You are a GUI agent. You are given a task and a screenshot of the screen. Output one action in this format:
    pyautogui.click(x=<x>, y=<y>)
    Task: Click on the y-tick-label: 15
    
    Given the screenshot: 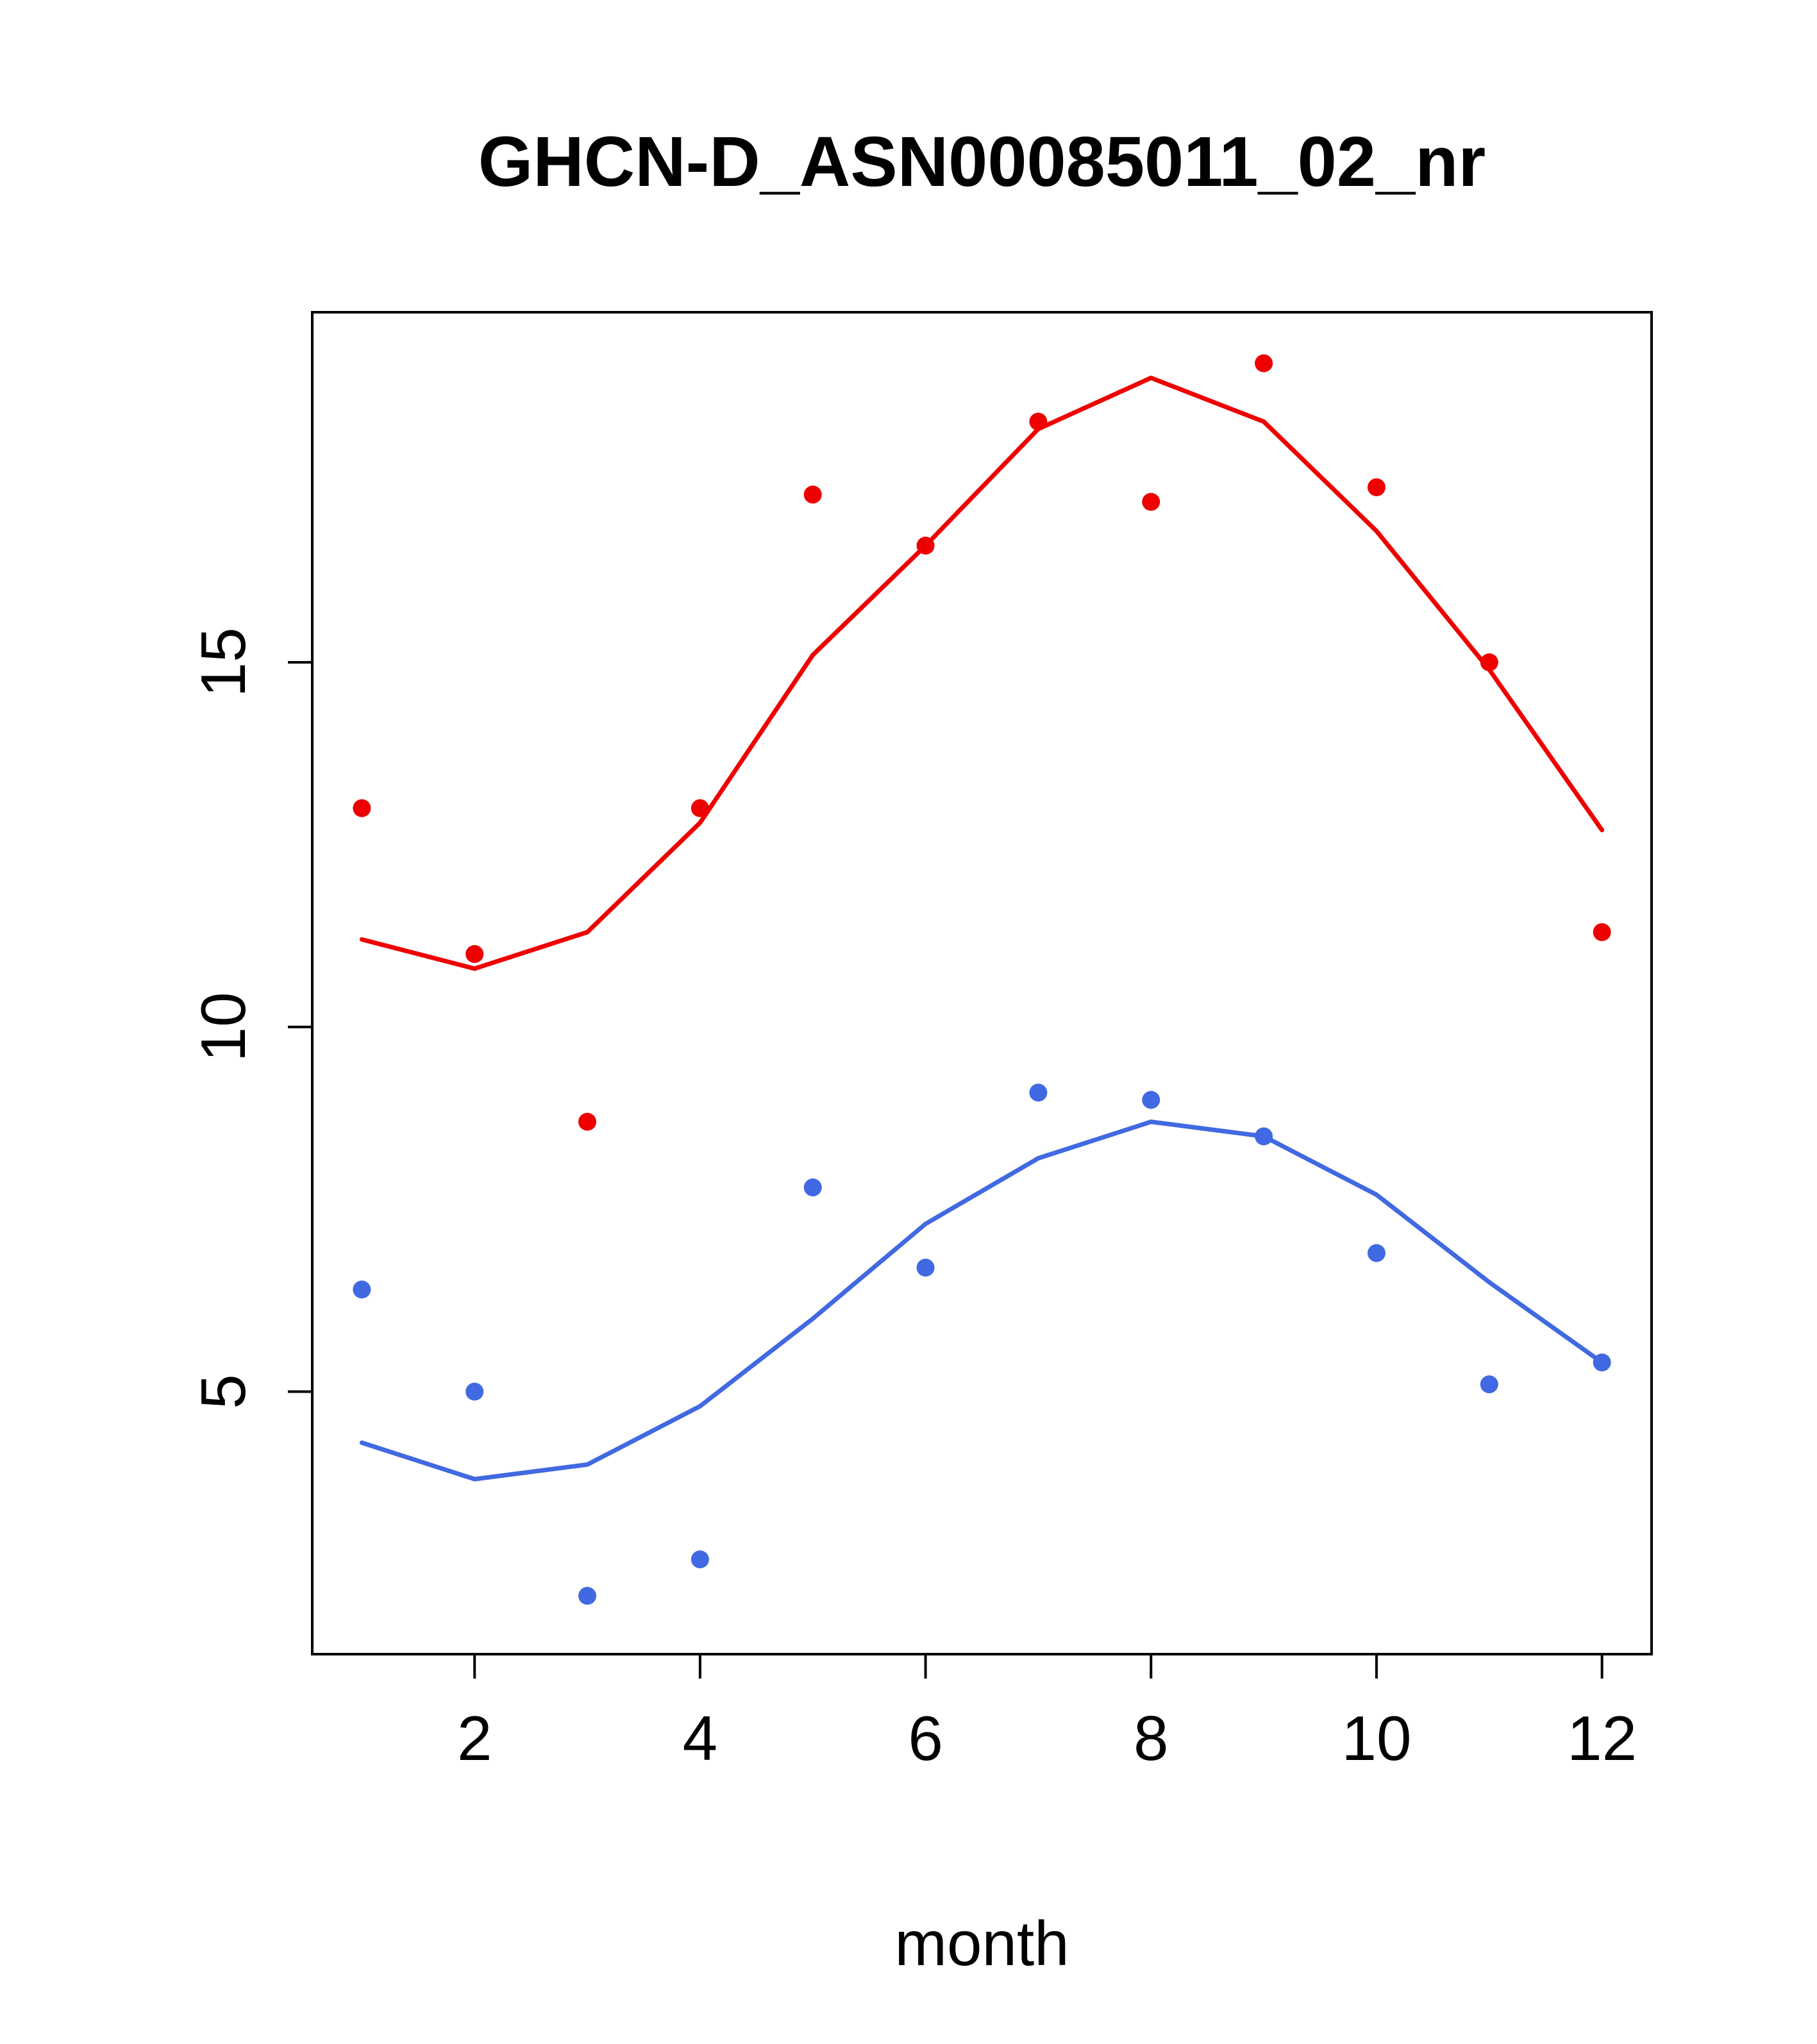 What is the action you would take?
    pyautogui.click(x=223, y=662)
    